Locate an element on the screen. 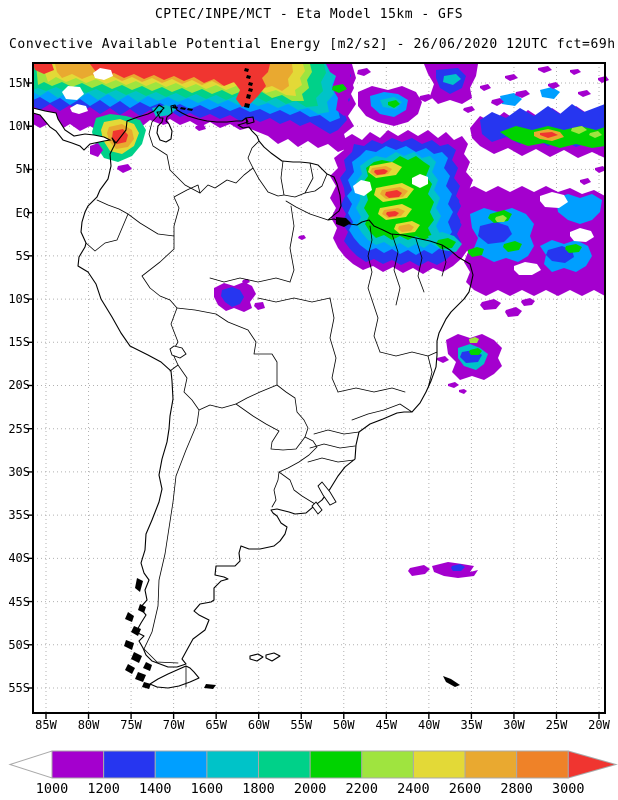 This screenshot has height=800, width=618. south-georgia-island is located at coordinates (451, 681).